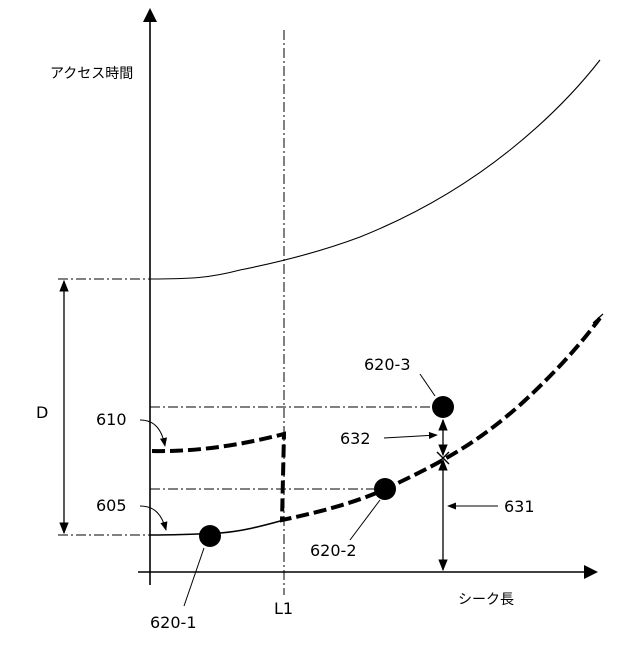 This screenshot has height=645, width=640. What do you see at coordinates (355, 438) in the screenshot?
I see `label-632: 632` at bounding box center [355, 438].